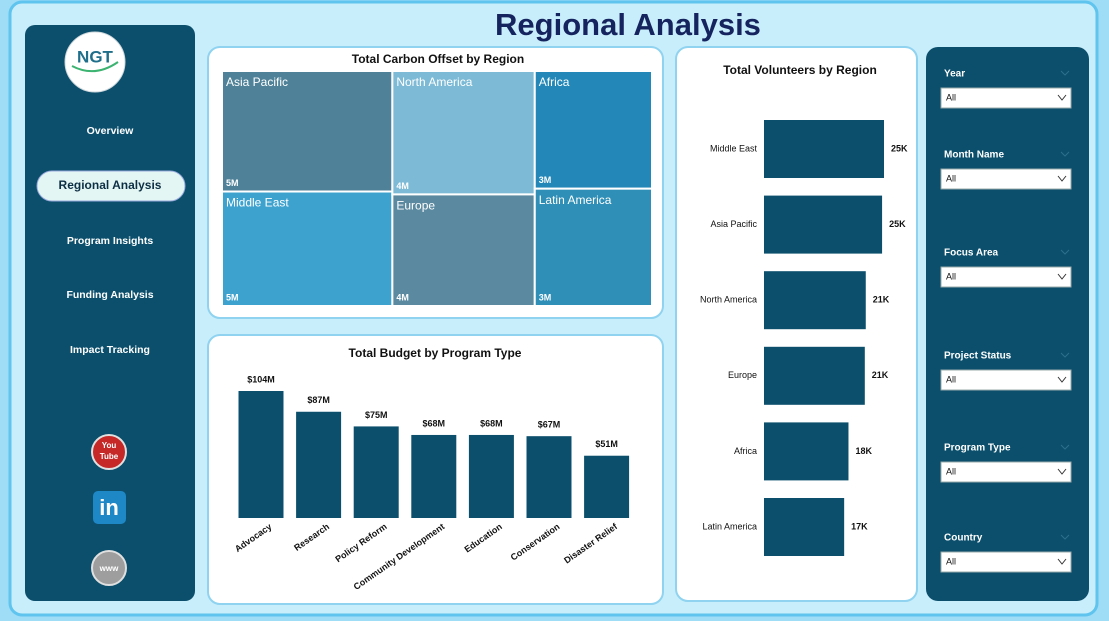 This screenshot has height=621, width=1109. Describe the element at coordinates (977, 448) in the screenshot. I see `filter-label: Program Type` at that location.